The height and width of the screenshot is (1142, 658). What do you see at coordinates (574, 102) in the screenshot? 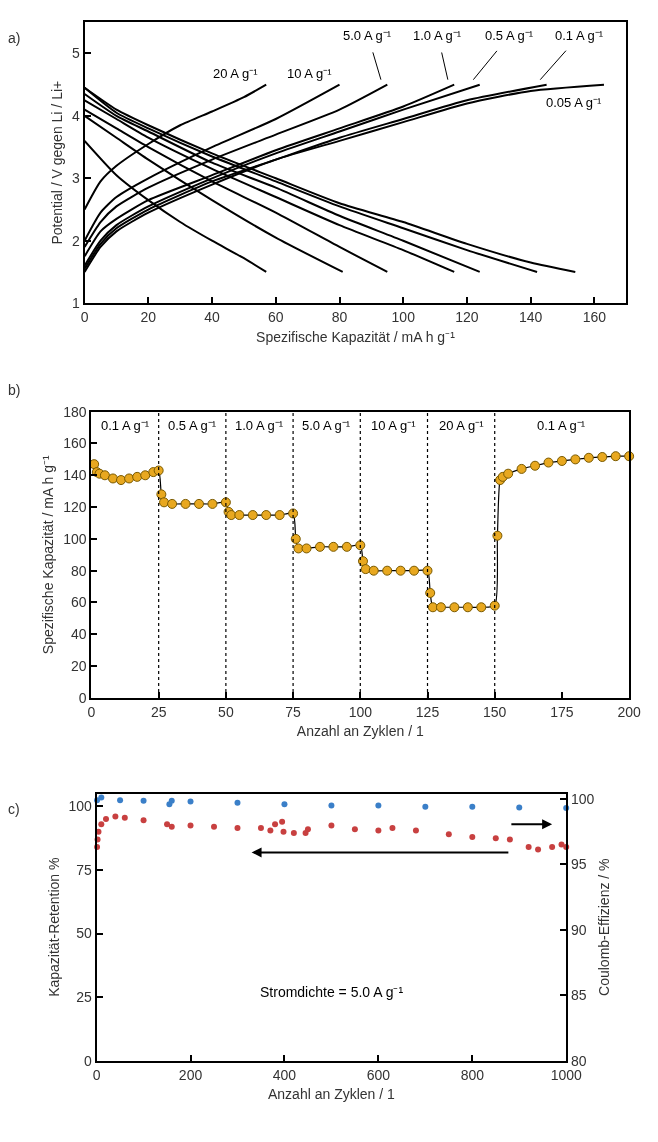
I see `series-label: 0.05 A g⁻¹` at bounding box center [574, 102].